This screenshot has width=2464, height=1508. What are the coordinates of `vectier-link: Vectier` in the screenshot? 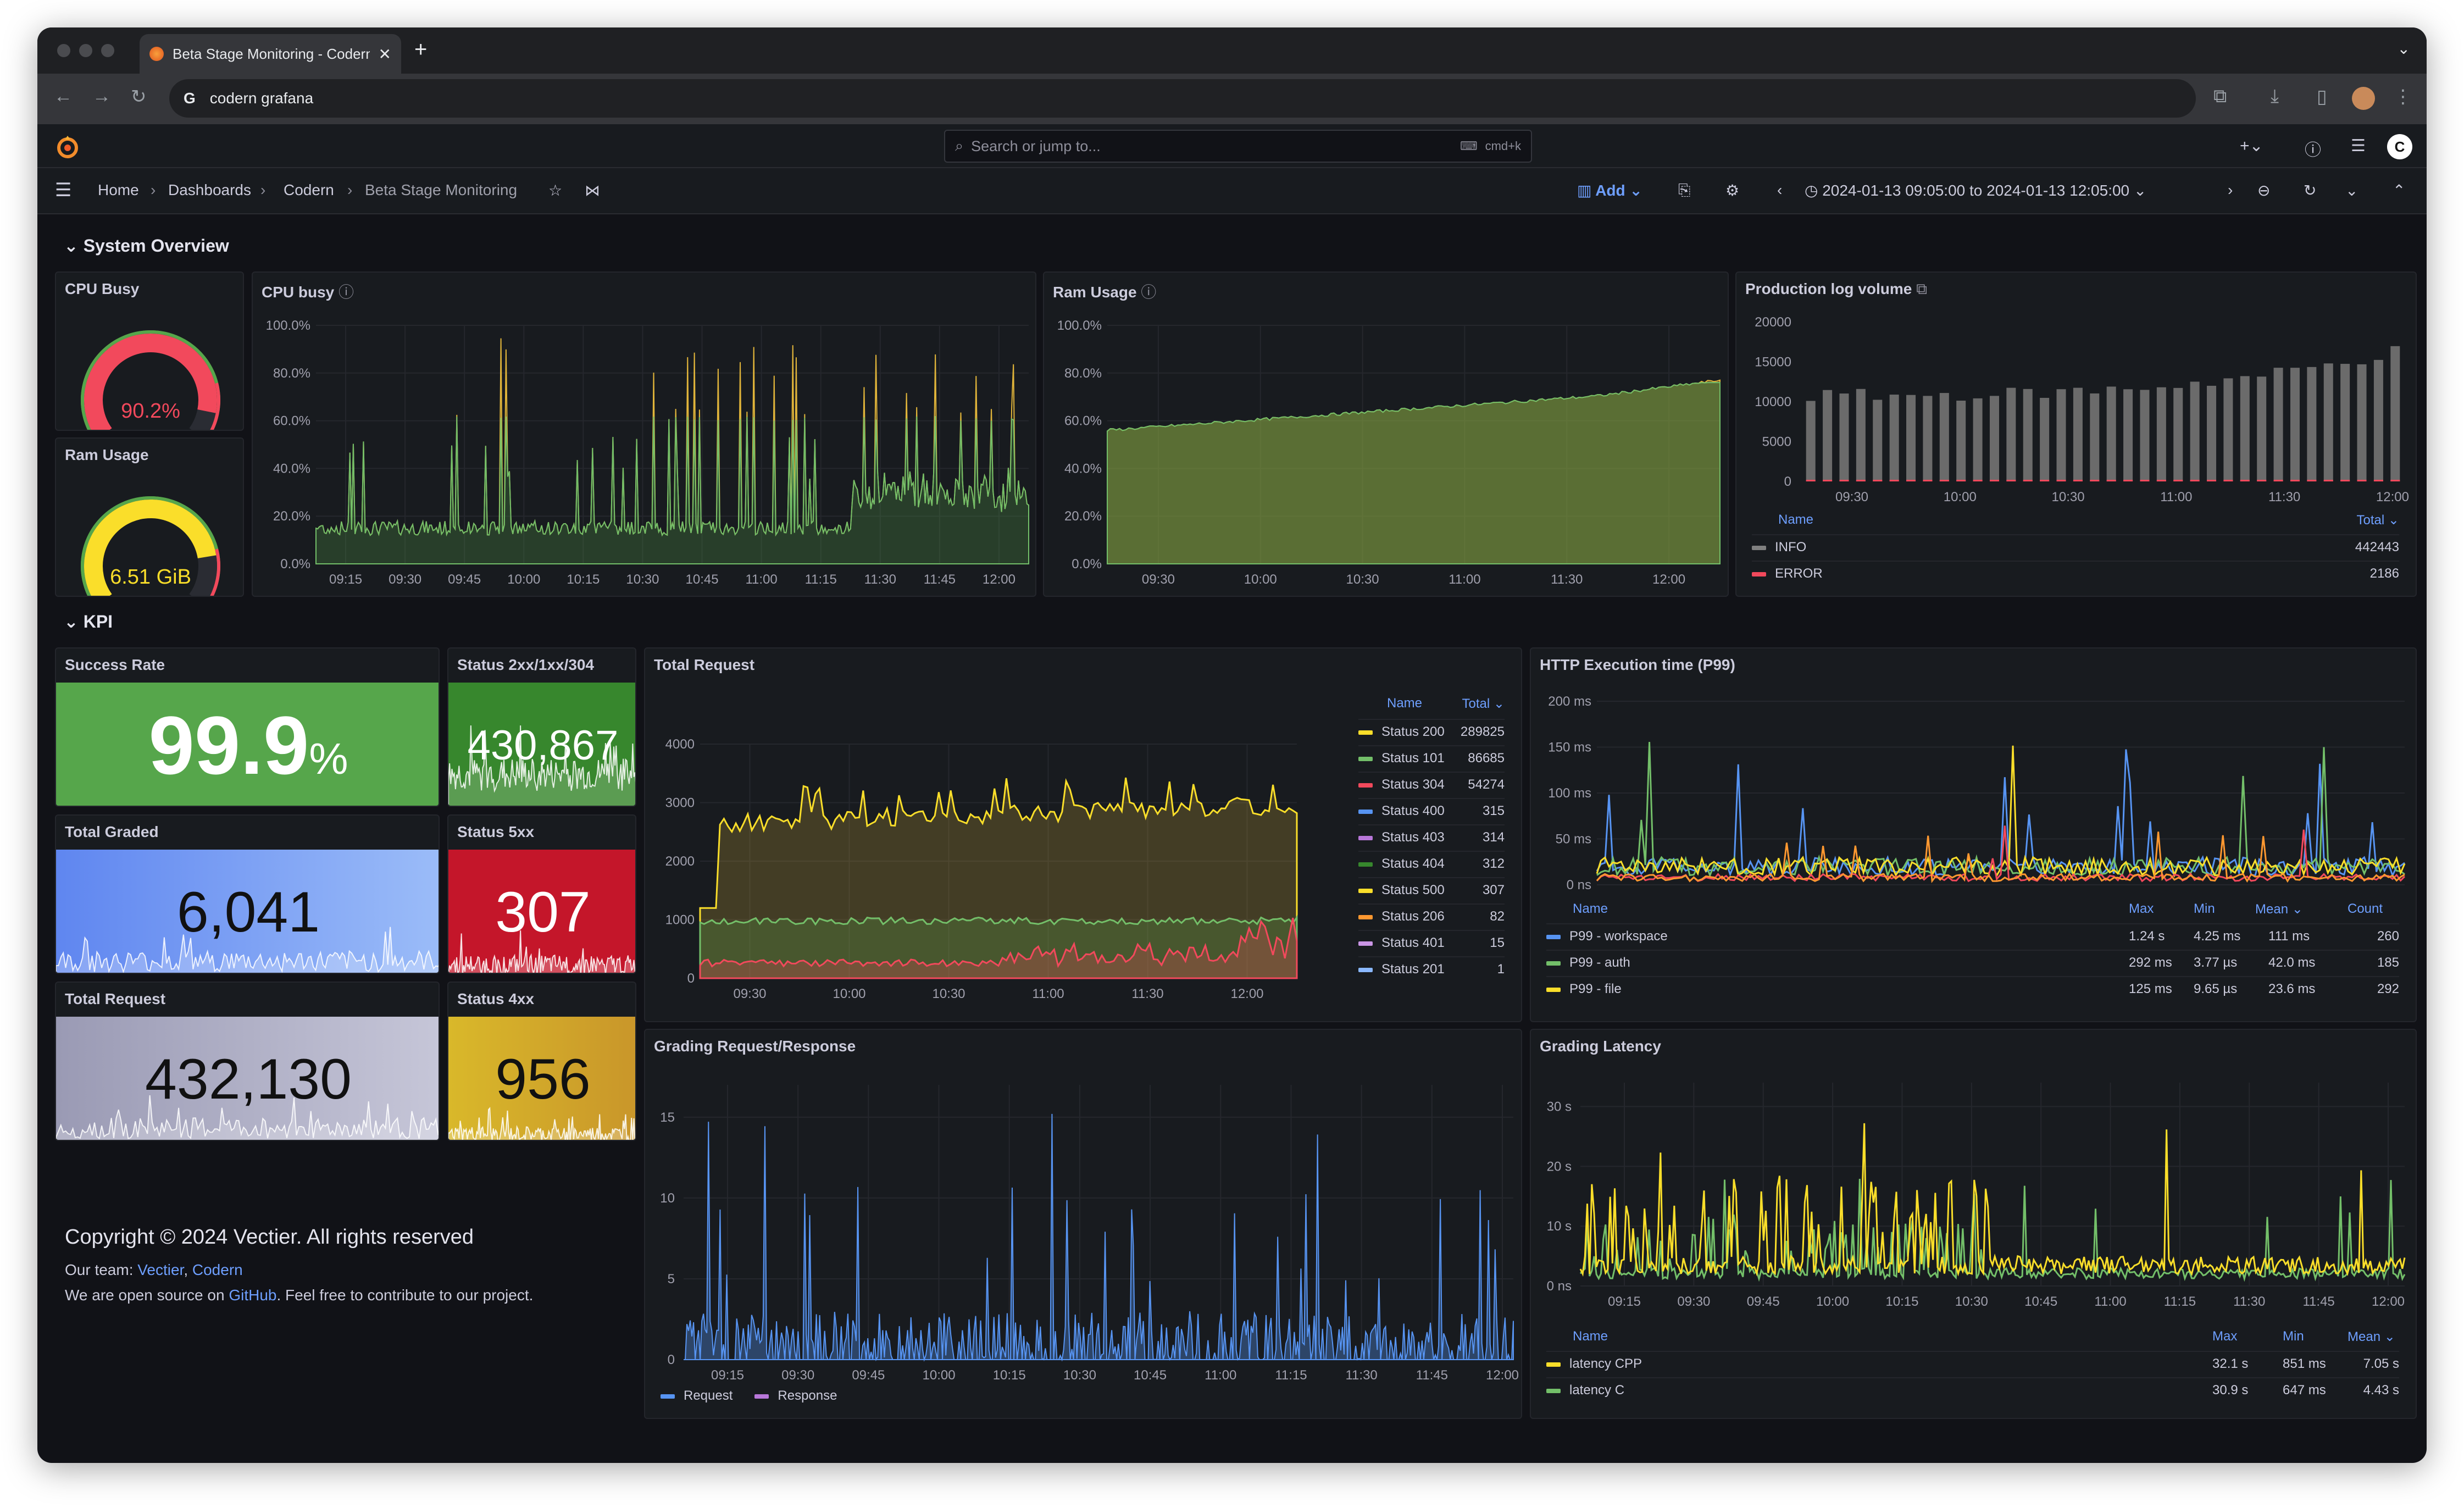 It's located at (160, 1270).